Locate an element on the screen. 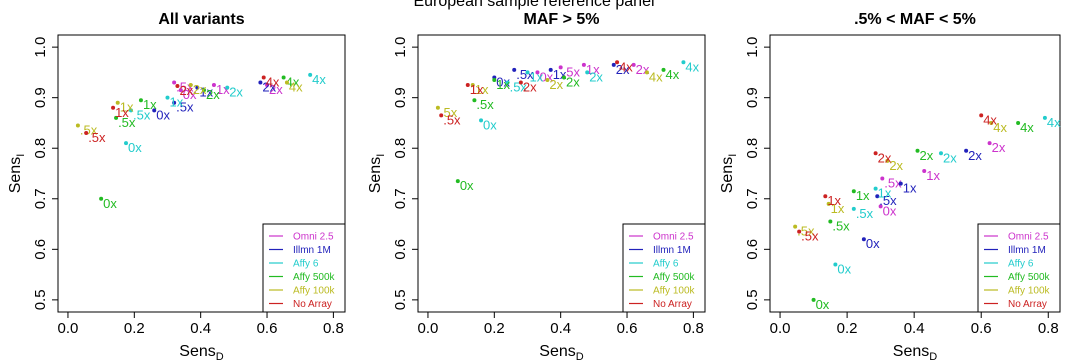  legend-label: Affy 6 is located at coordinates (1021, 264).